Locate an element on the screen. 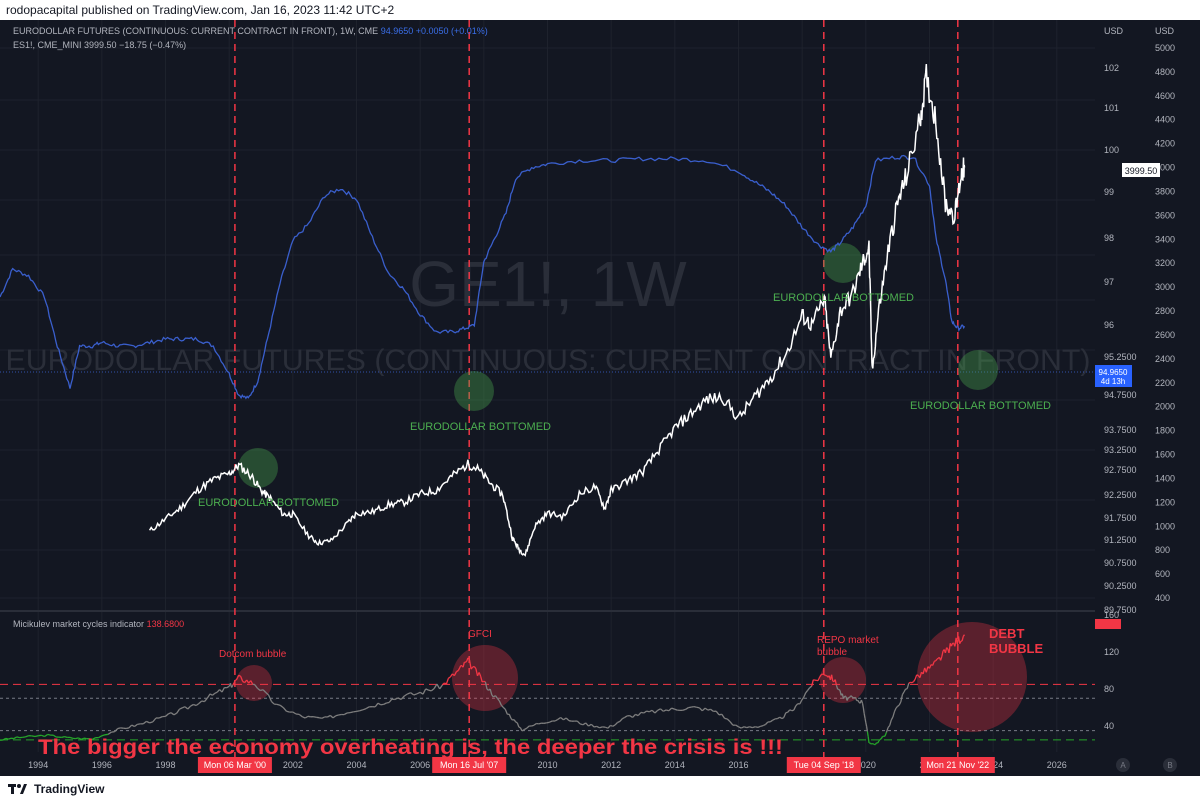 This screenshot has height=803, width=1200. legend-indicator-name: Micikulev market cycles indicator is located at coordinates (79, 624).